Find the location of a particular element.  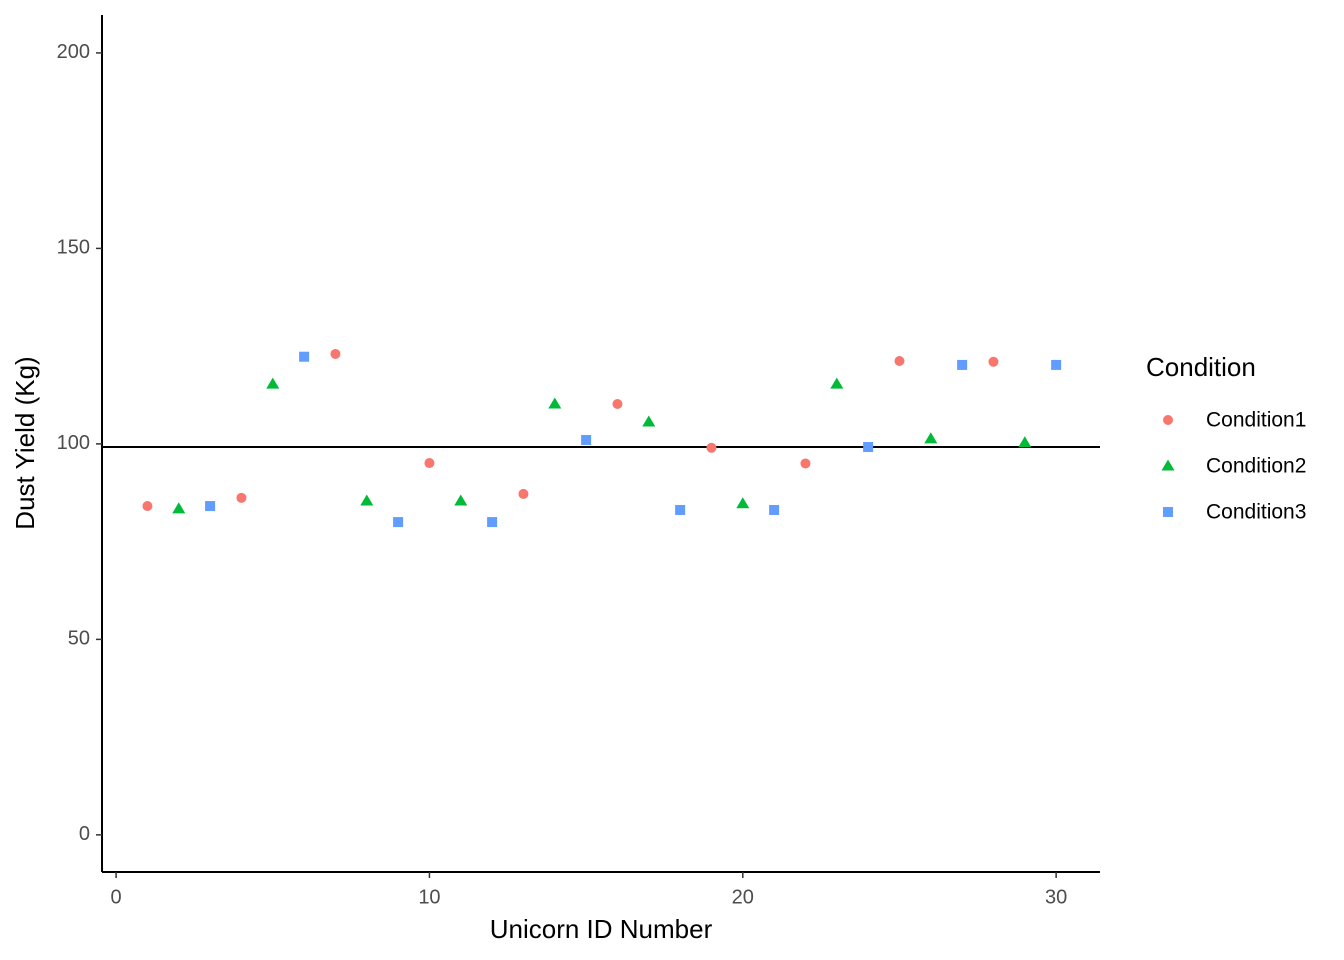

x-tick-label: 10 is located at coordinates (429, 897).